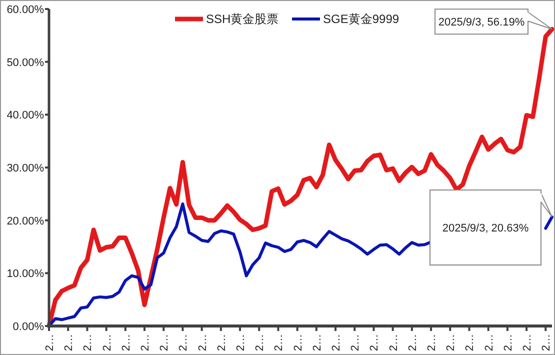 The width and height of the screenshot is (555, 355). Describe the element at coordinates (25, 221) in the screenshot. I see `y-tick-label: 20.00%` at that location.